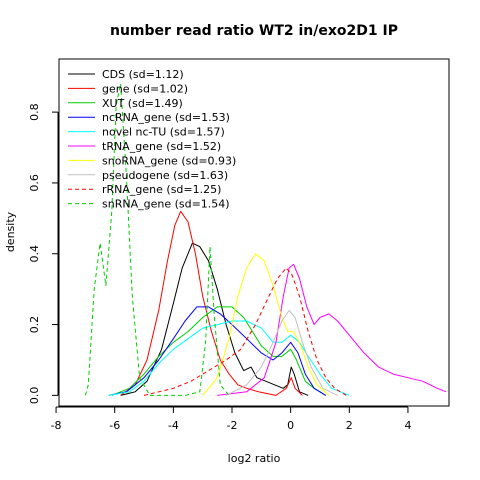  I want to click on chart-title: number read ratio WT2 in/exo2D1 IP, so click(254, 31).